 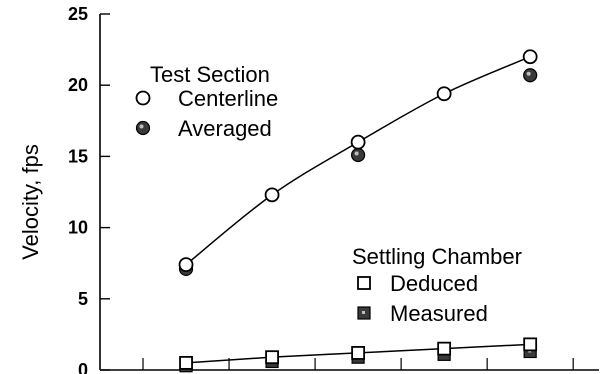 What do you see at coordinates (143, 98) in the screenshot?
I see `legend-marker-centerline` at bounding box center [143, 98].